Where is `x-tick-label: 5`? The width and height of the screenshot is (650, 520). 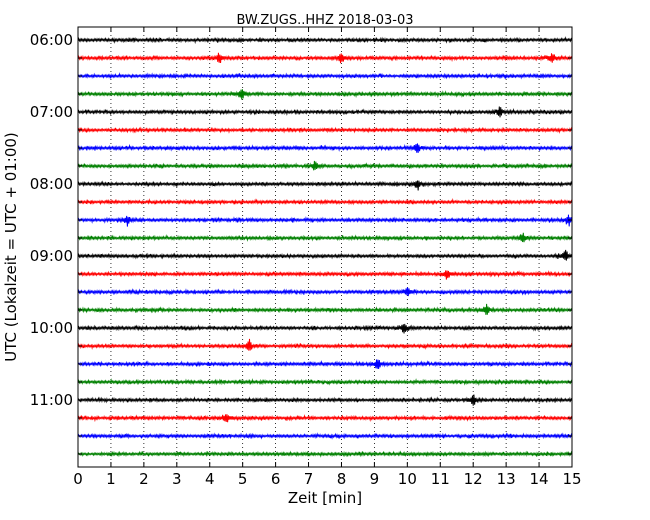
x-tick-label: 5 is located at coordinates (243, 479).